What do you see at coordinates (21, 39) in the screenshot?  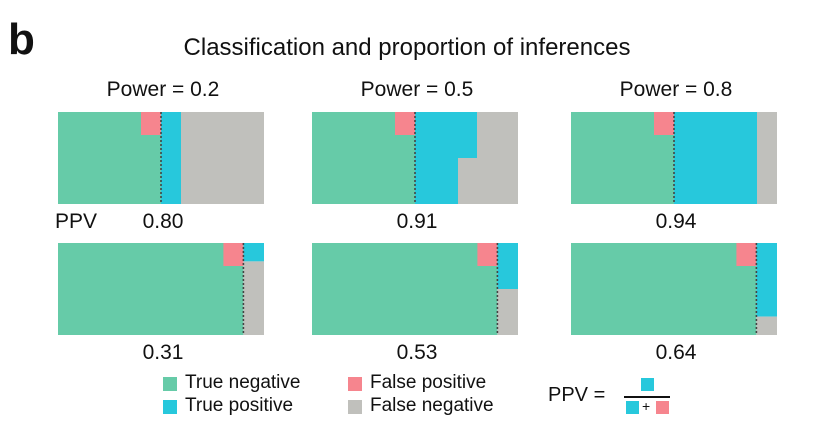 I see `panel-letter: b` at bounding box center [21, 39].